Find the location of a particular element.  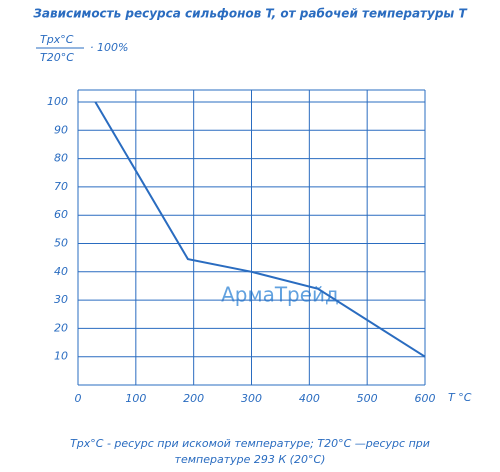

y-tick-label: 10 is located at coordinates (61, 356).